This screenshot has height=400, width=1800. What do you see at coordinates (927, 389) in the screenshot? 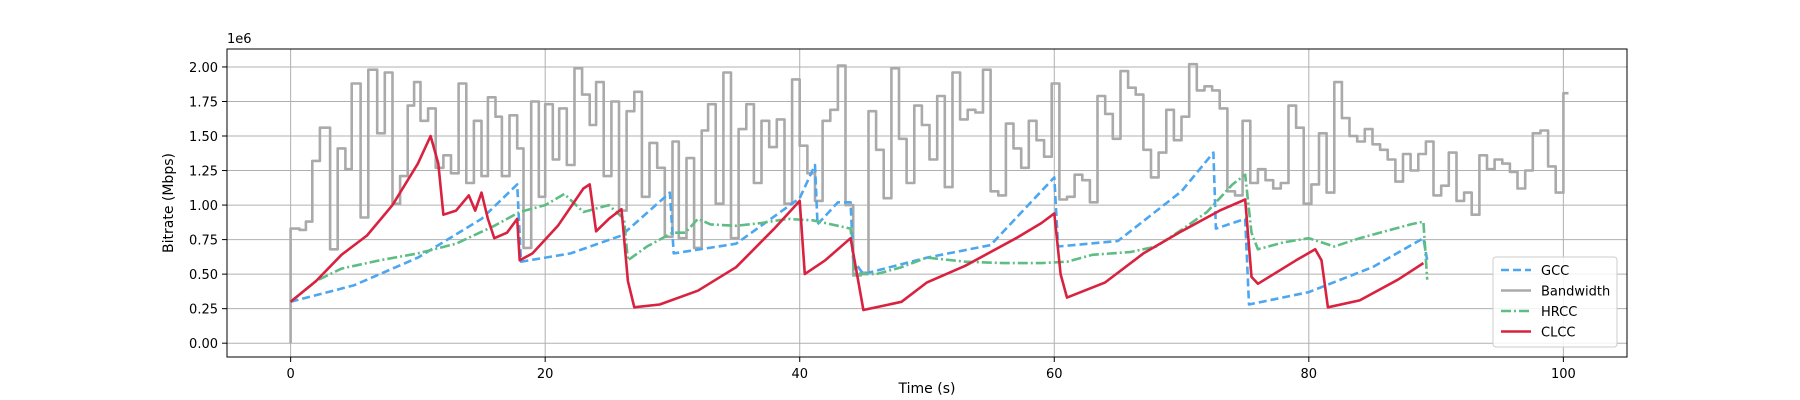
I see `x-axis-label: Time (s)` at bounding box center [927, 389].